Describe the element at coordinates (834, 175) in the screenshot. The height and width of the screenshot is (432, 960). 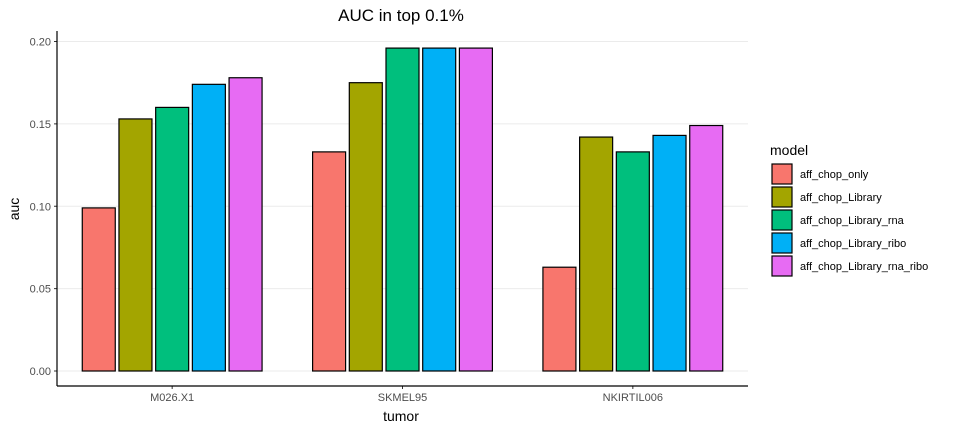
I see `legend-label: aff_chop_only` at that location.